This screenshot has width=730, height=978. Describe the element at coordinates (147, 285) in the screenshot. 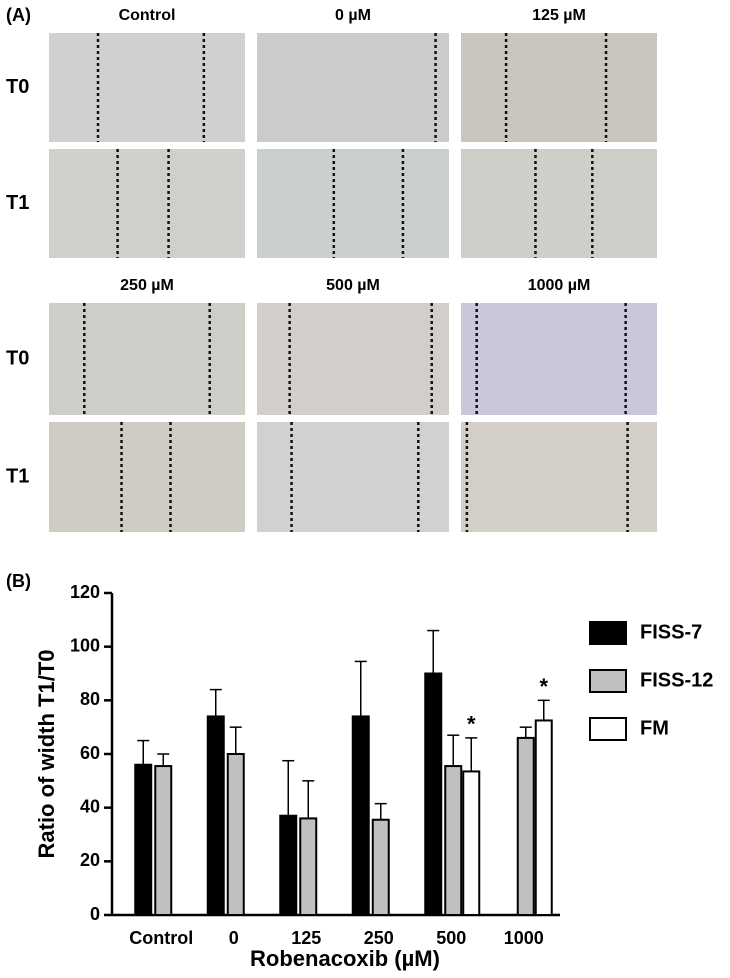

I see `column-header: 250 µM` at that location.